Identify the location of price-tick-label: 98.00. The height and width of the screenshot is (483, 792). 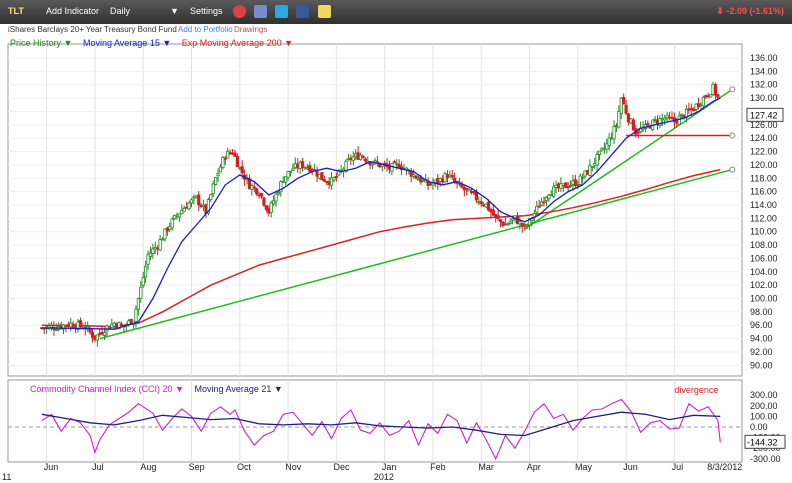
(761, 312).